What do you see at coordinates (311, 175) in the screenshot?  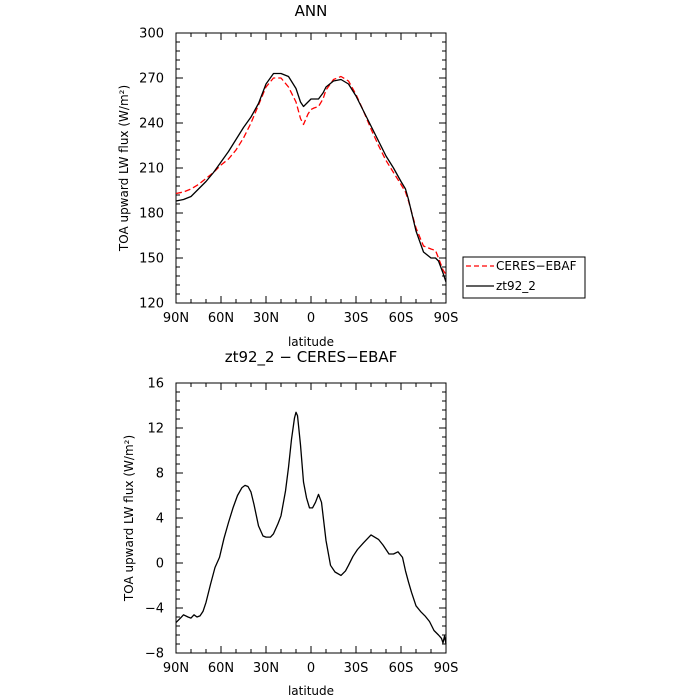 I see `series-line-ceres-ebaf` at bounding box center [311, 175].